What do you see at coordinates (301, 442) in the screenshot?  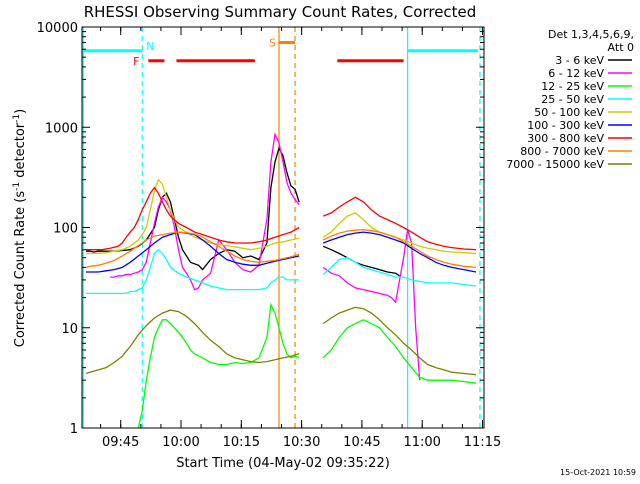 I see `x-tick-label-3: 10:30` at bounding box center [301, 442].